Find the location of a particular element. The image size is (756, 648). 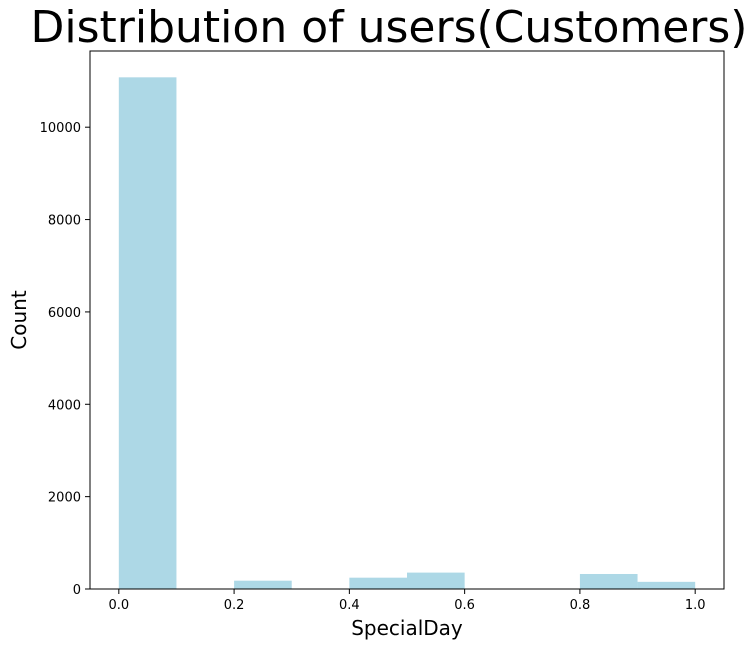

y-tick-label: 4000 is located at coordinates (64, 405).